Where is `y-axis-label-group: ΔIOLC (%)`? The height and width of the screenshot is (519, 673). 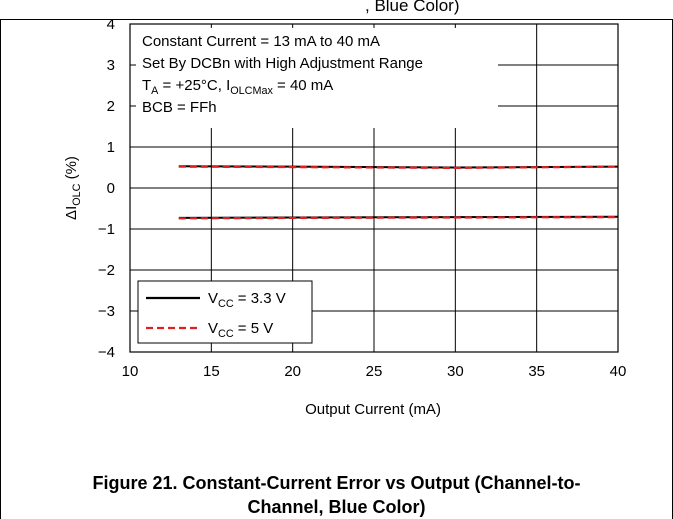
y-axis-label-group: ΔIOLC (%) is located at coordinates (73, 188).